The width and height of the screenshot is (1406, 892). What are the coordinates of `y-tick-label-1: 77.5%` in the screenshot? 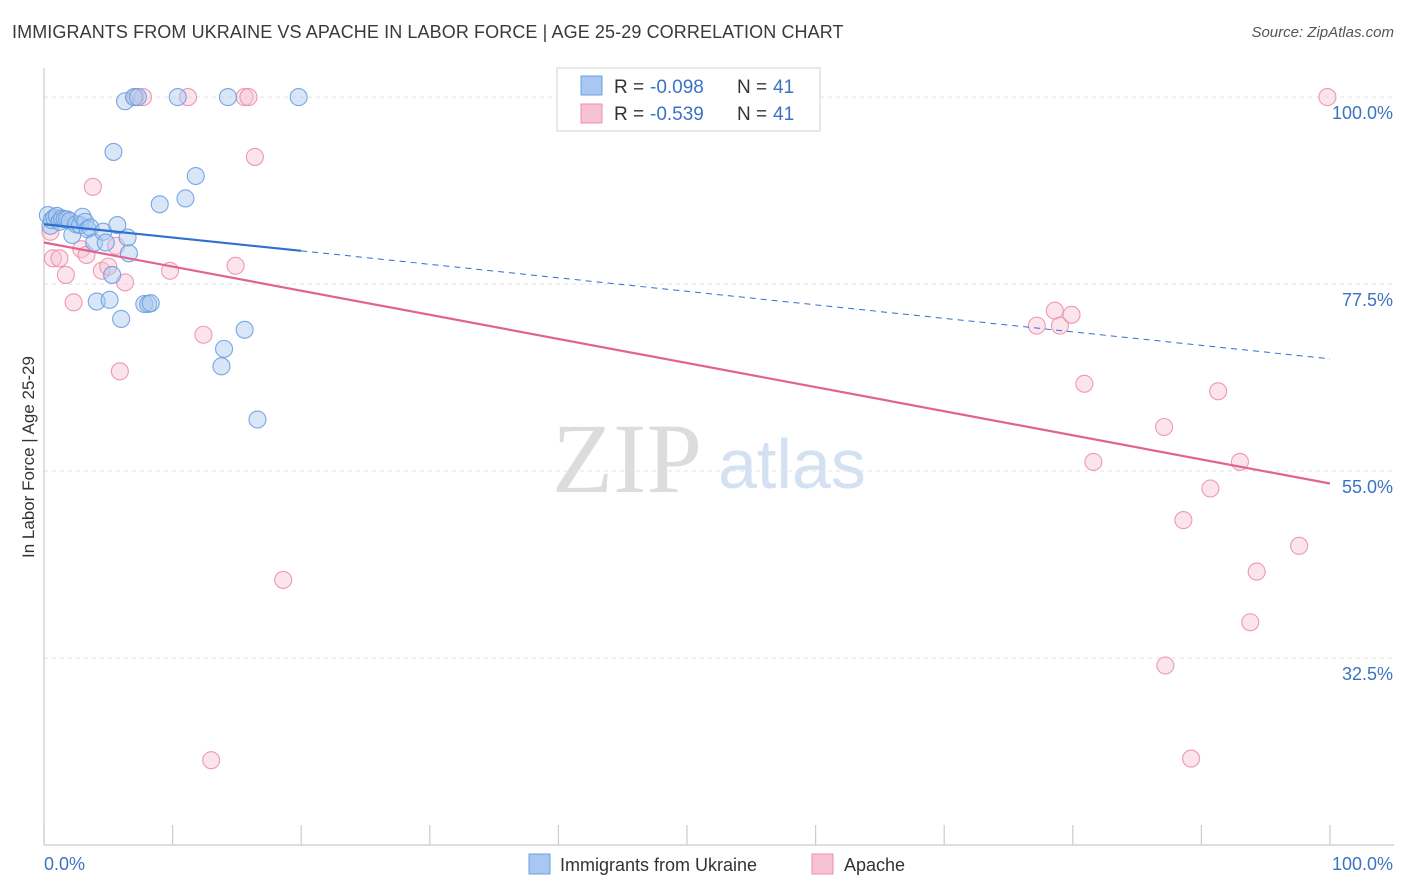 It's located at (1367, 300).